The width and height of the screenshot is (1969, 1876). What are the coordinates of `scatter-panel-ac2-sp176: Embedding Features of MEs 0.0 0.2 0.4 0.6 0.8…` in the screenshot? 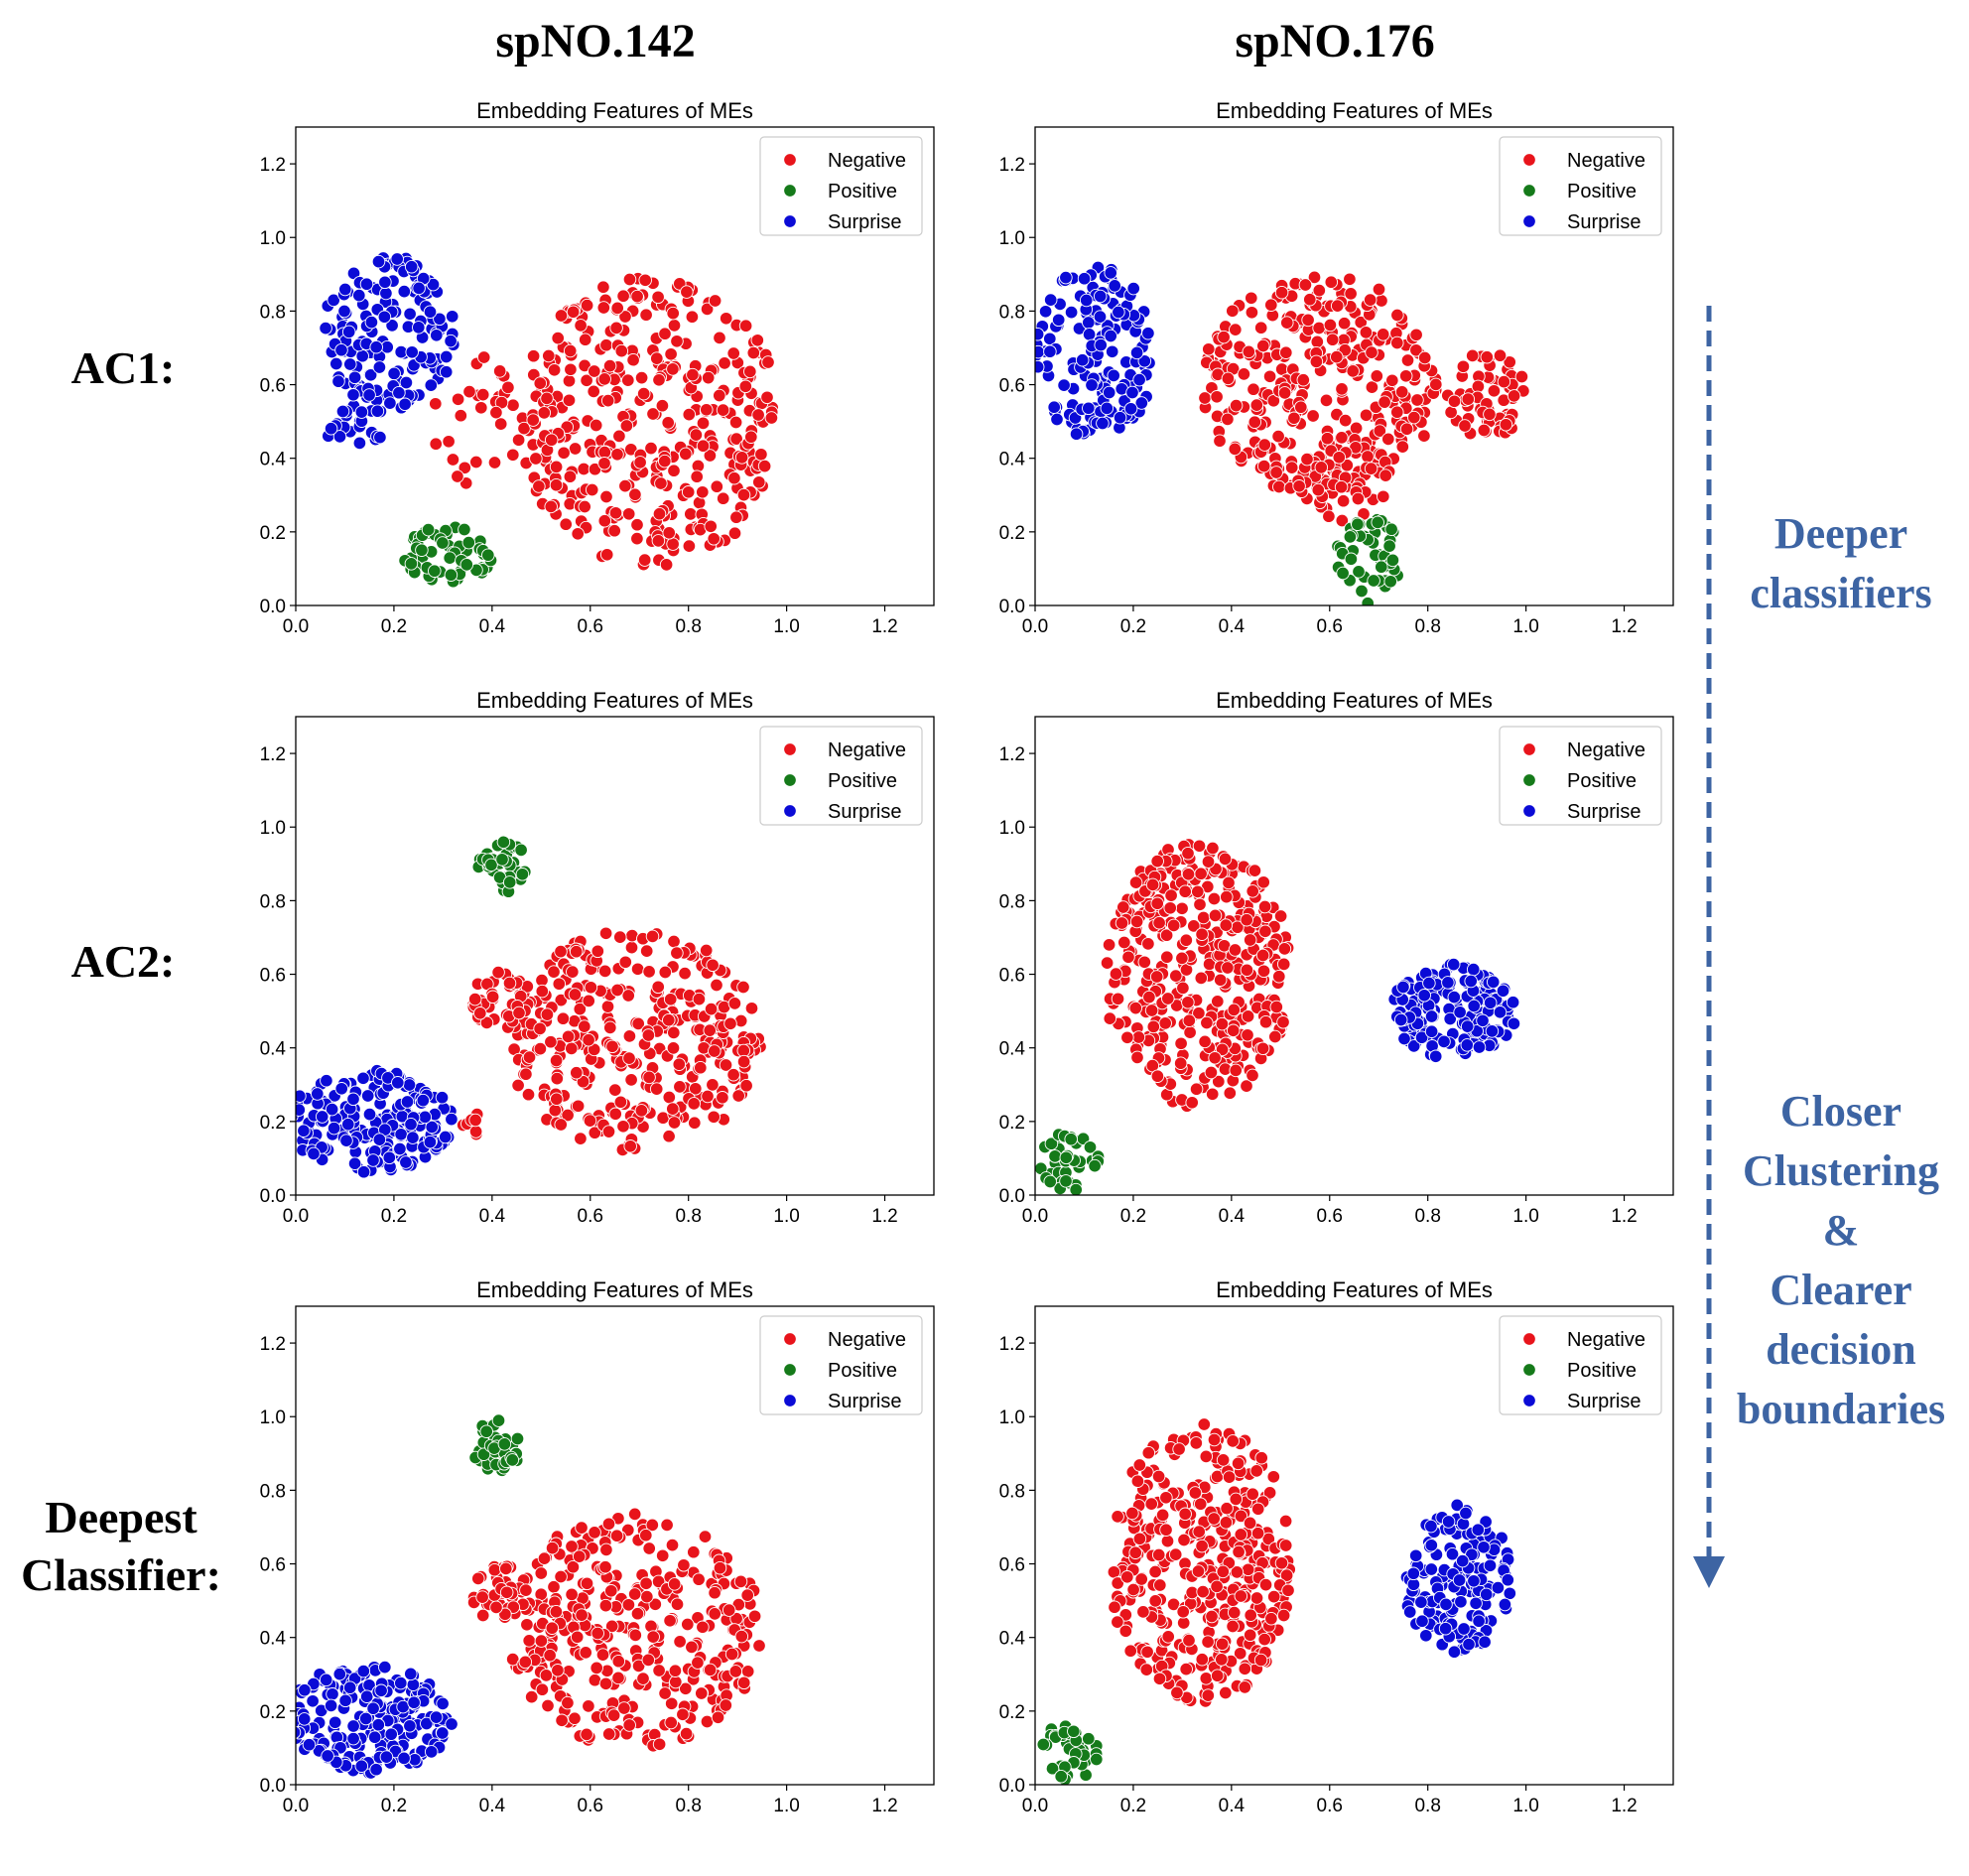 It's located at (1337, 957).